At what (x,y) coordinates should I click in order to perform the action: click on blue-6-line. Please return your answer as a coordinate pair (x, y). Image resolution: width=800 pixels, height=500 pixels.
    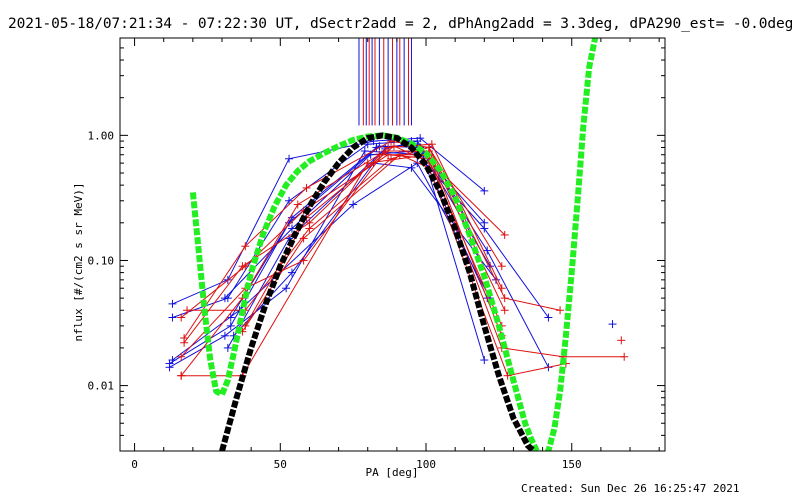
    Looking at the image, I should click on (386, 234).